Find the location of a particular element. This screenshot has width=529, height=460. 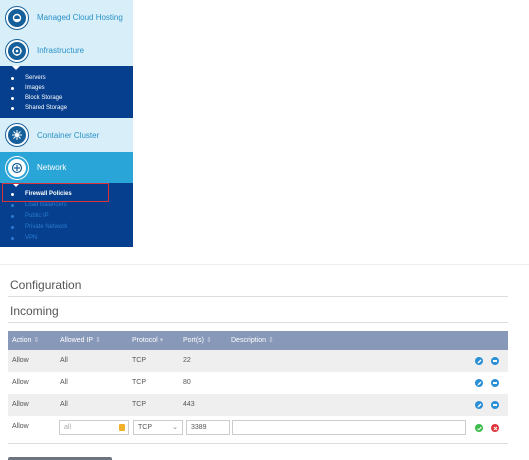

nav-section-label: Container Cluster is located at coordinates (68, 135).